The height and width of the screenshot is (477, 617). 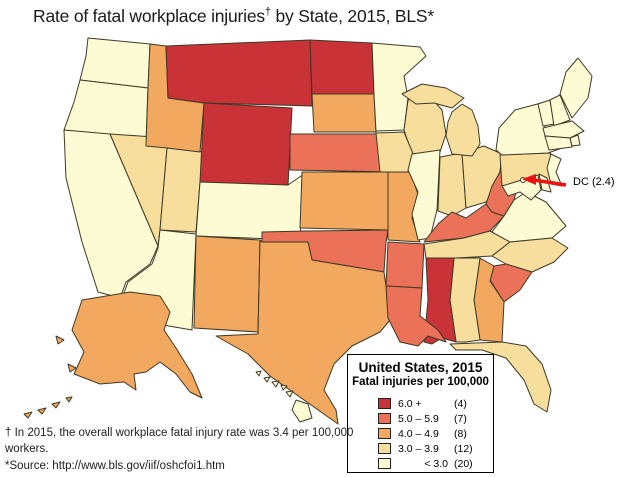 What do you see at coordinates (576, 88) in the screenshot?
I see `state-me` at bounding box center [576, 88].